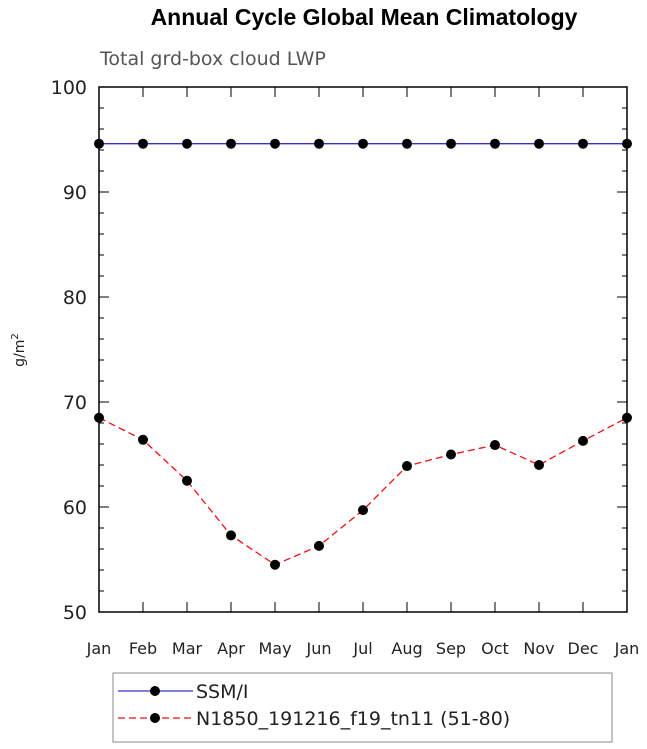 The width and height of the screenshot is (647, 749). I want to click on x-tick-label: Jun, so click(319, 648).